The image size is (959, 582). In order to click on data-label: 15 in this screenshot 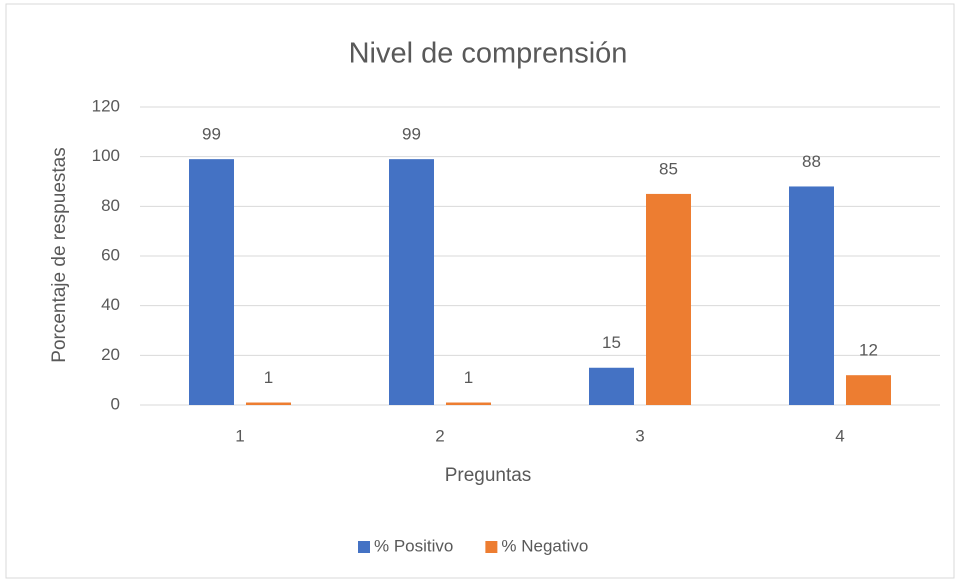, I will do `click(611, 342)`.